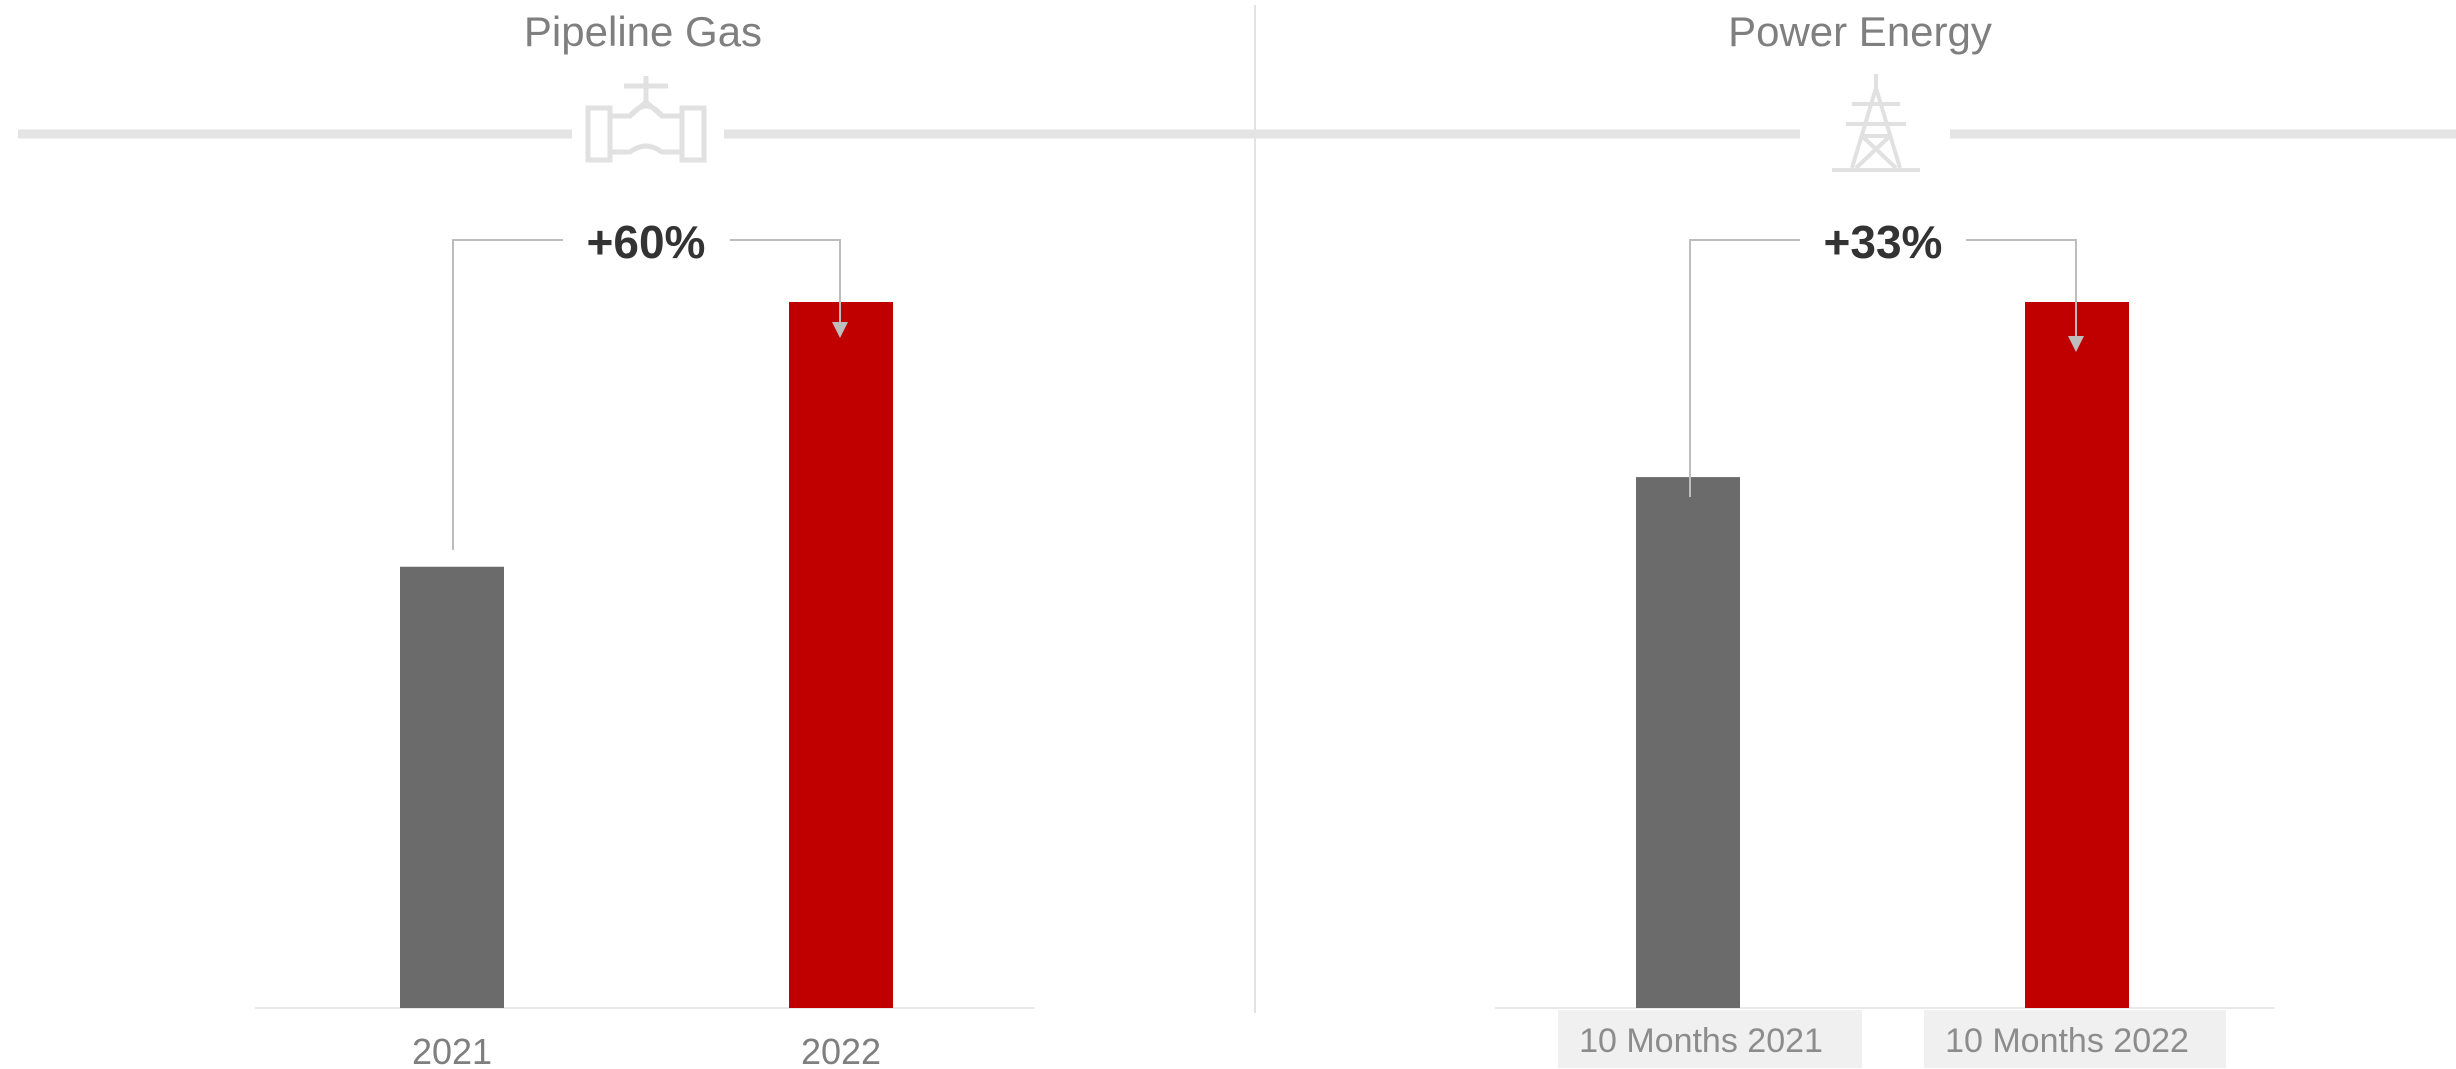  I want to click on pipeline-gas-tick-2021: 2021, so click(452, 1050).